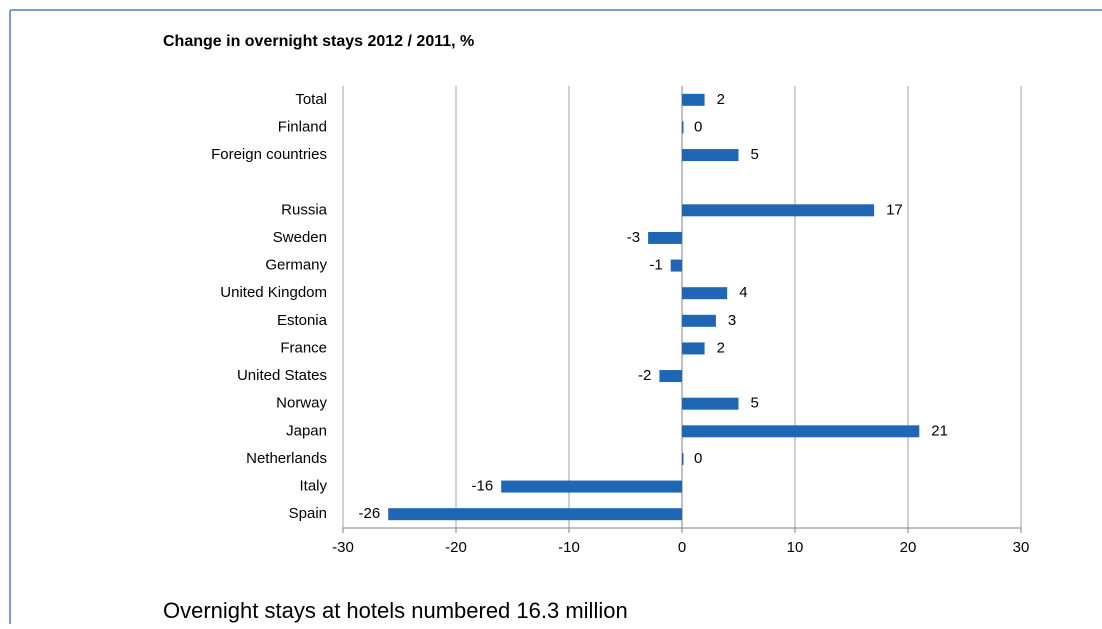 This screenshot has height=629, width=1102. I want to click on x-tick-label: -30, so click(343, 547).